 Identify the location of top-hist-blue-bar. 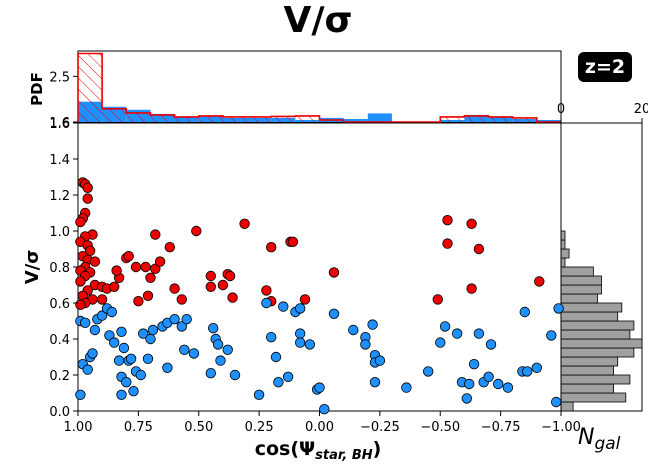
(379, 117).